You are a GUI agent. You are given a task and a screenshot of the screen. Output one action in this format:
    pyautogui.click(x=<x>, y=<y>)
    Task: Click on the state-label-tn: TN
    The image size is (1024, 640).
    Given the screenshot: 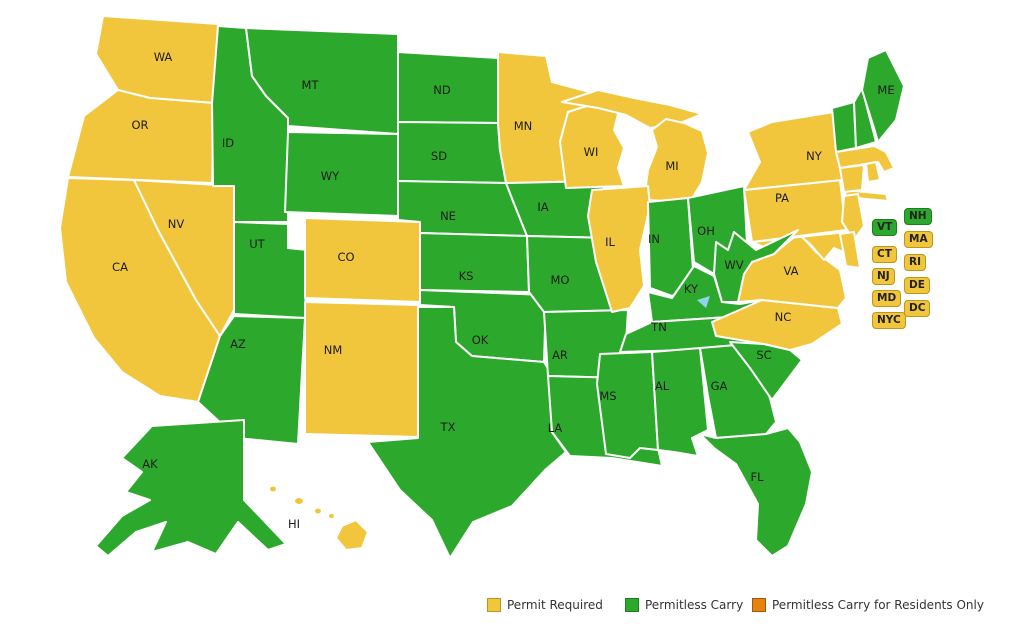 What is the action you would take?
    pyautogui.click(x=658, y=327)
    